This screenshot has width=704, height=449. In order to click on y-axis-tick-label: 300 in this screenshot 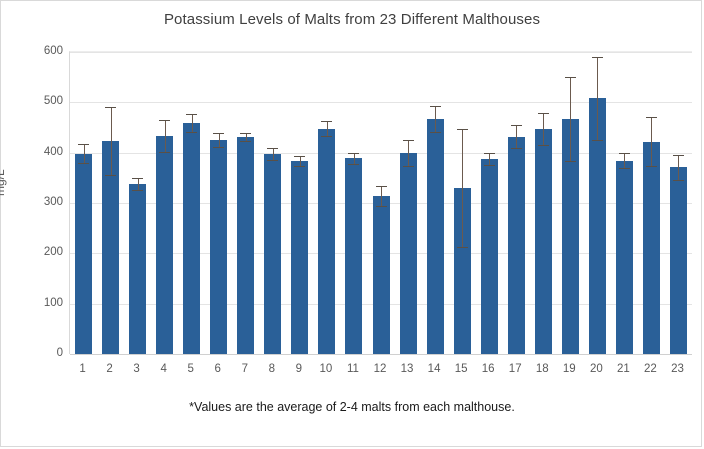, I will do `click(53, 202)`.